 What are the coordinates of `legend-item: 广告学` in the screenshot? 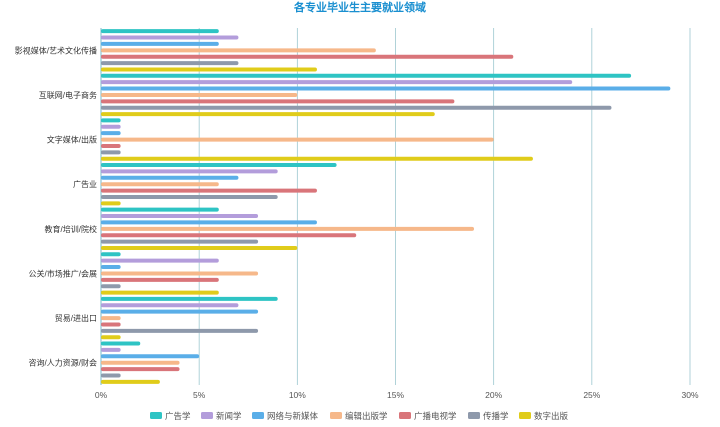 It's located at (170, 416).